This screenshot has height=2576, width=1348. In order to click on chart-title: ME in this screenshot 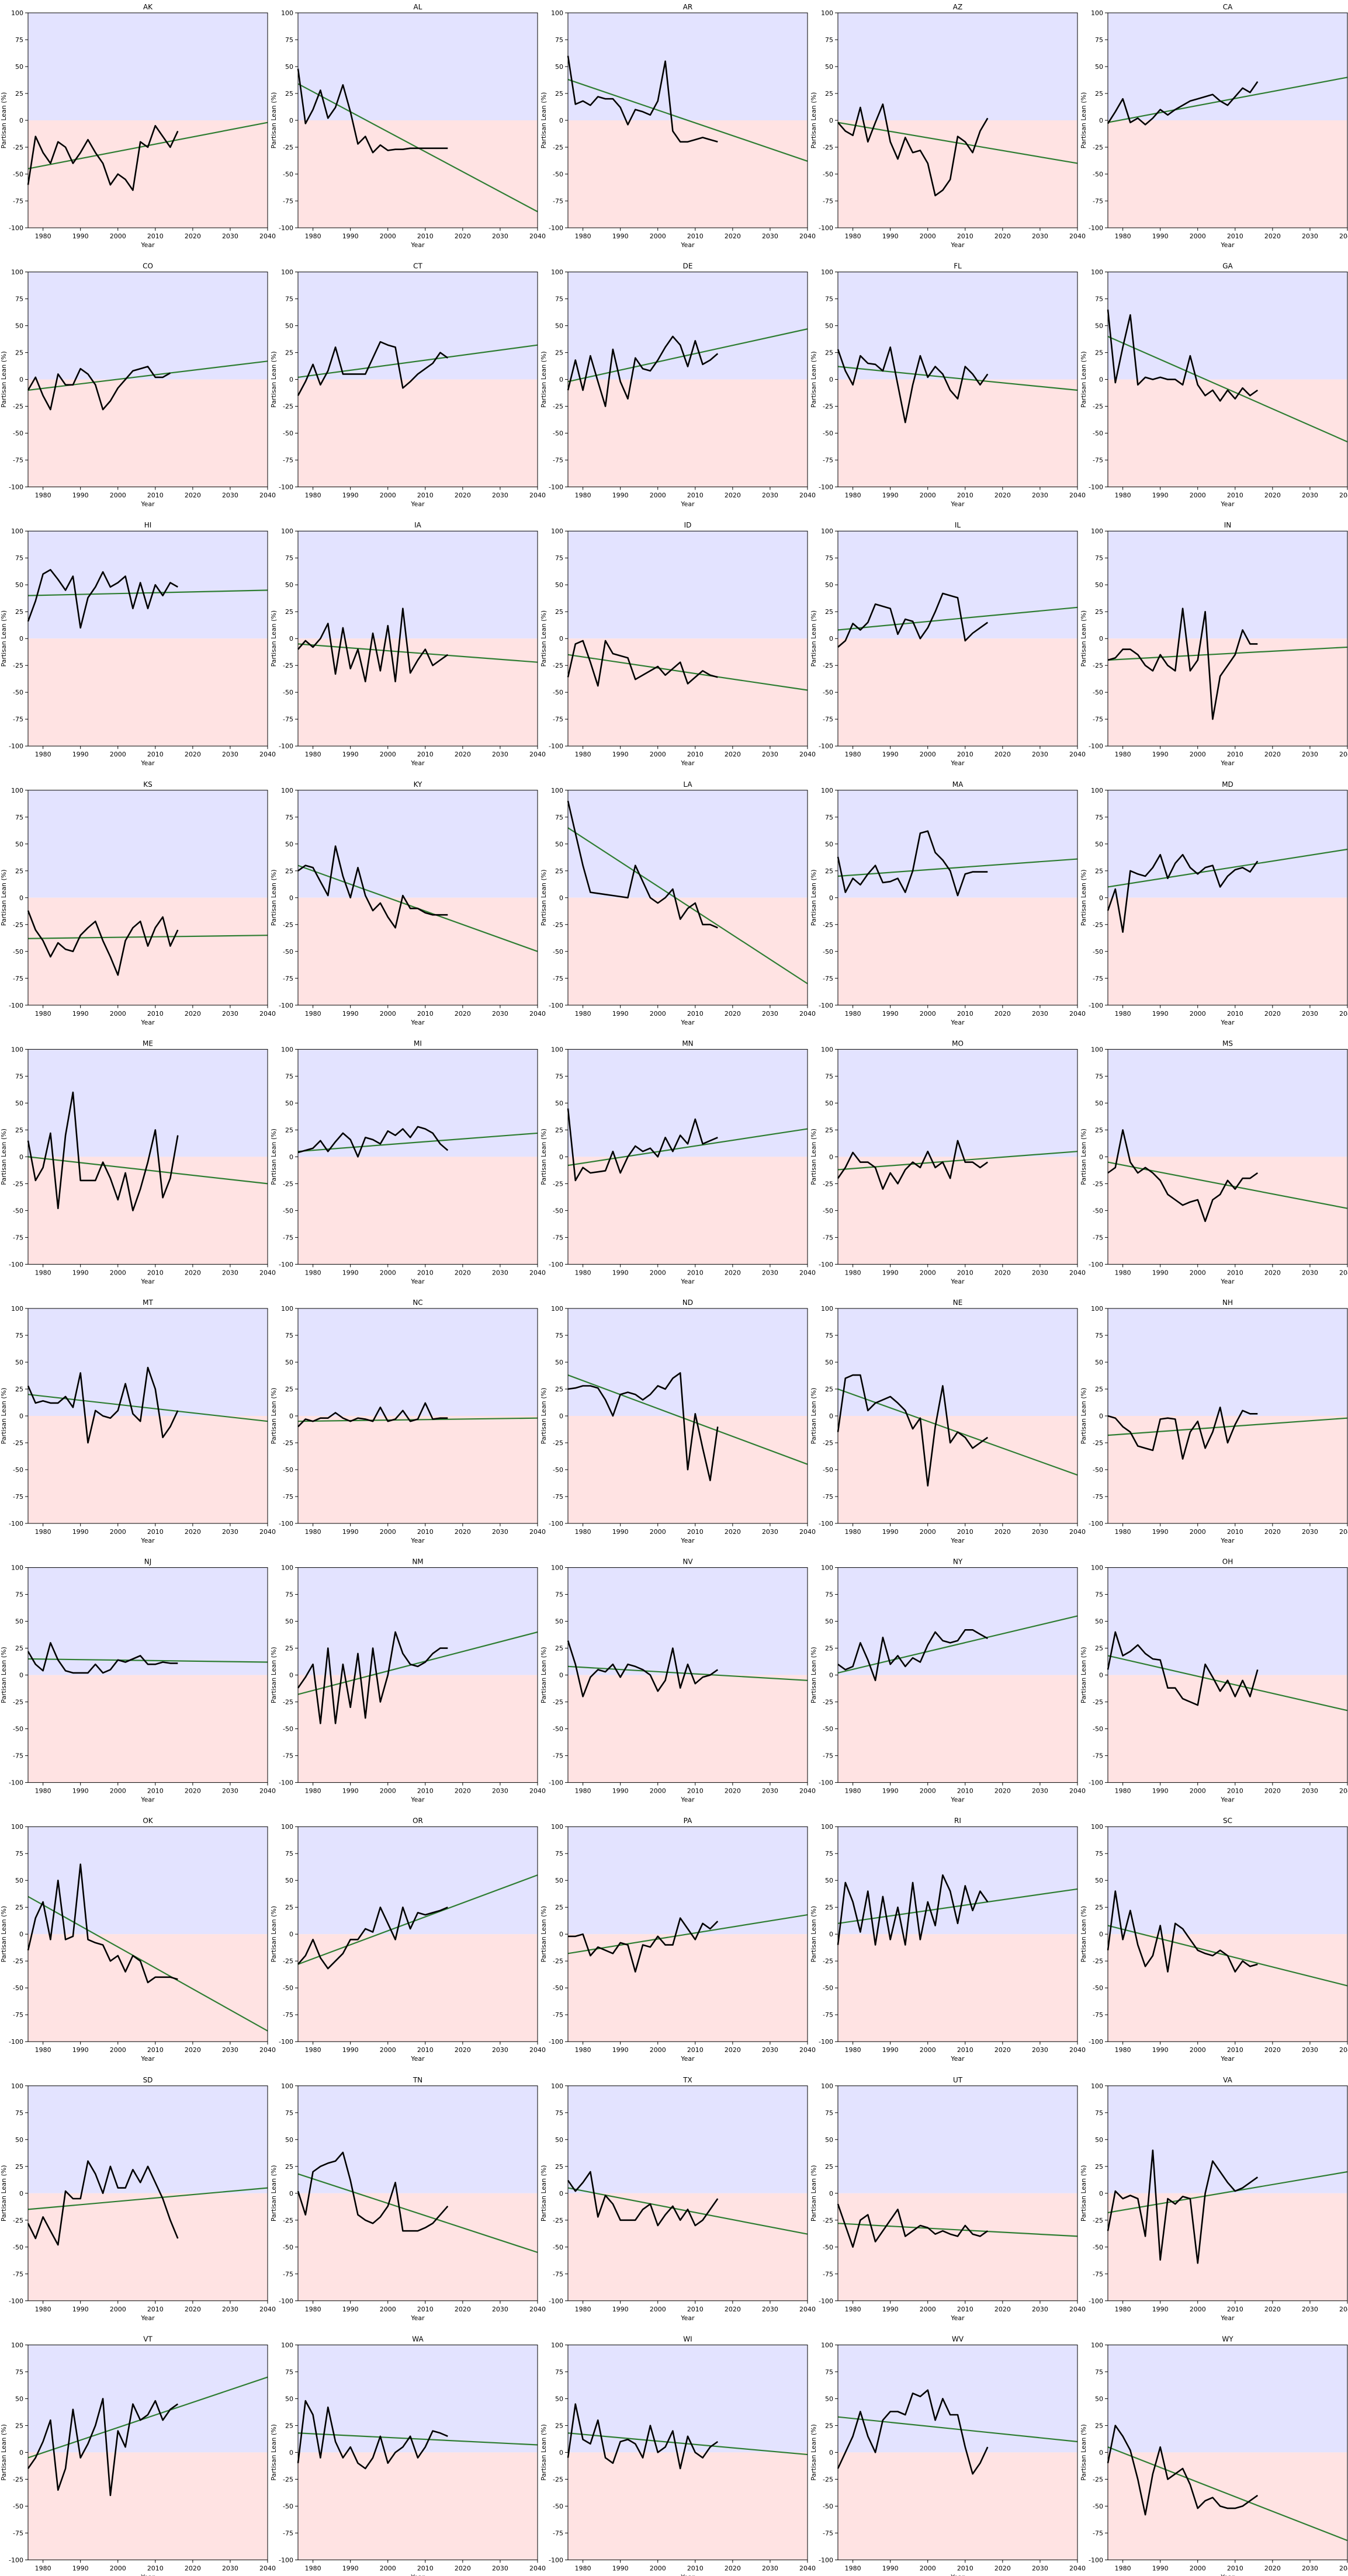, I will do `click(148, 1043)`.